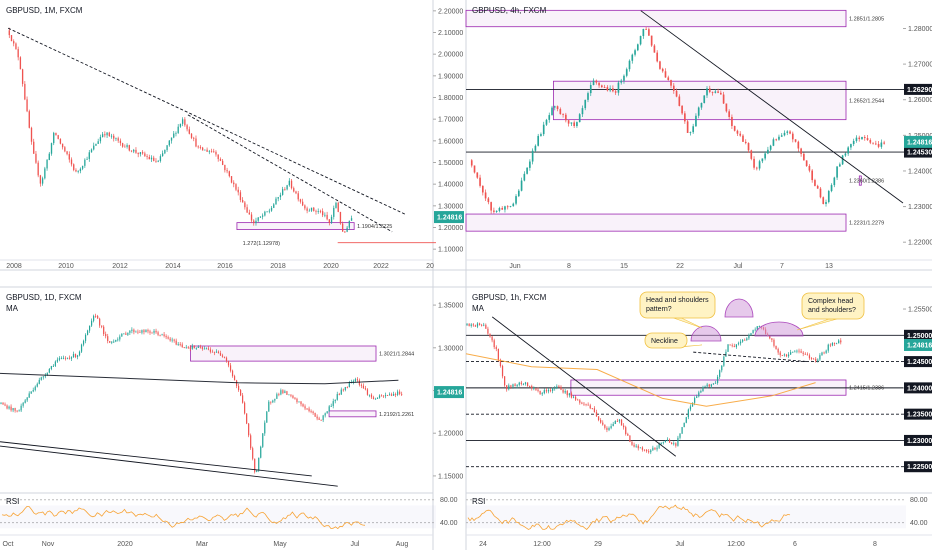 Image resolution: width=932 pixels, height=555 pixels. I want to click on panel-title: GBPUSD, 1M, FXCM, so click(44, 10).